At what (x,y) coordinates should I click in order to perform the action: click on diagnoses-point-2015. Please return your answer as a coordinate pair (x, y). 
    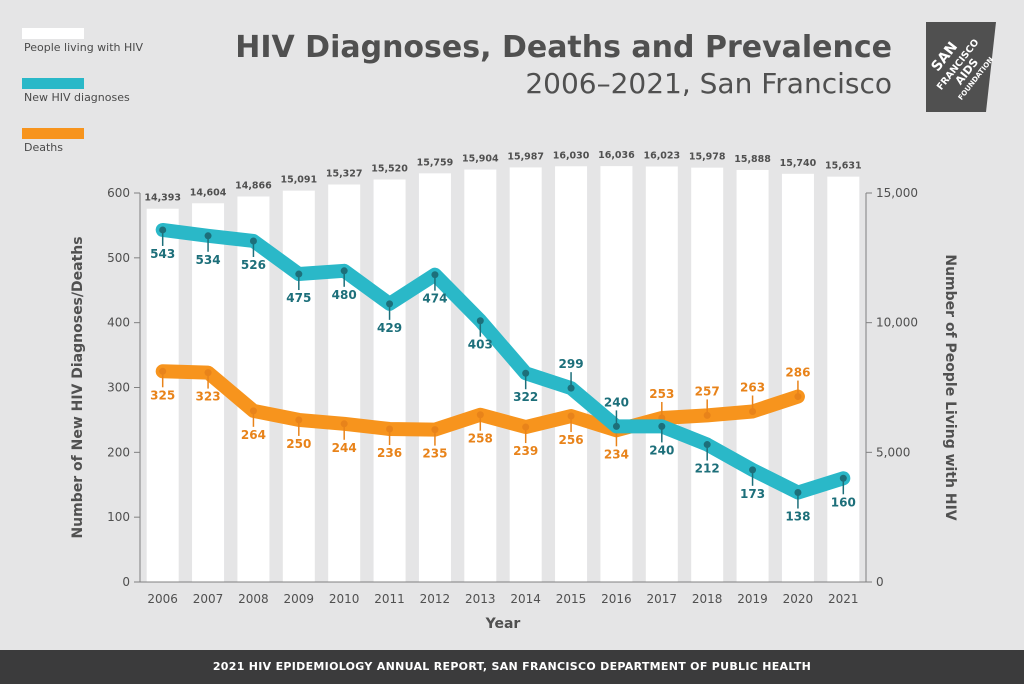
    Looking at the image, I should click on (571, 388).